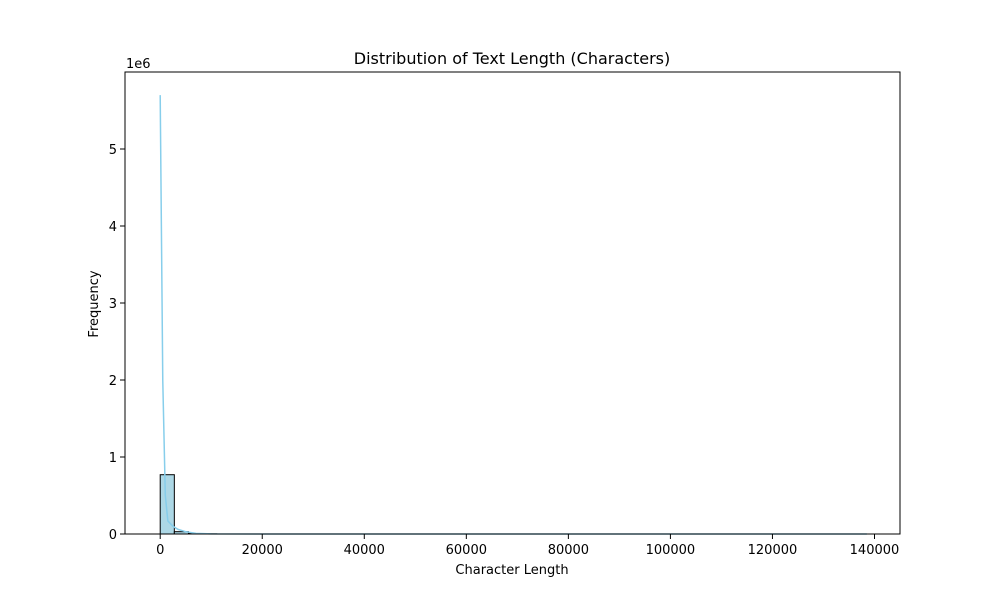  Describe the element at coordinates (511, 570) in the screenshot. I see `x-axis-label: Character Length` at that location.